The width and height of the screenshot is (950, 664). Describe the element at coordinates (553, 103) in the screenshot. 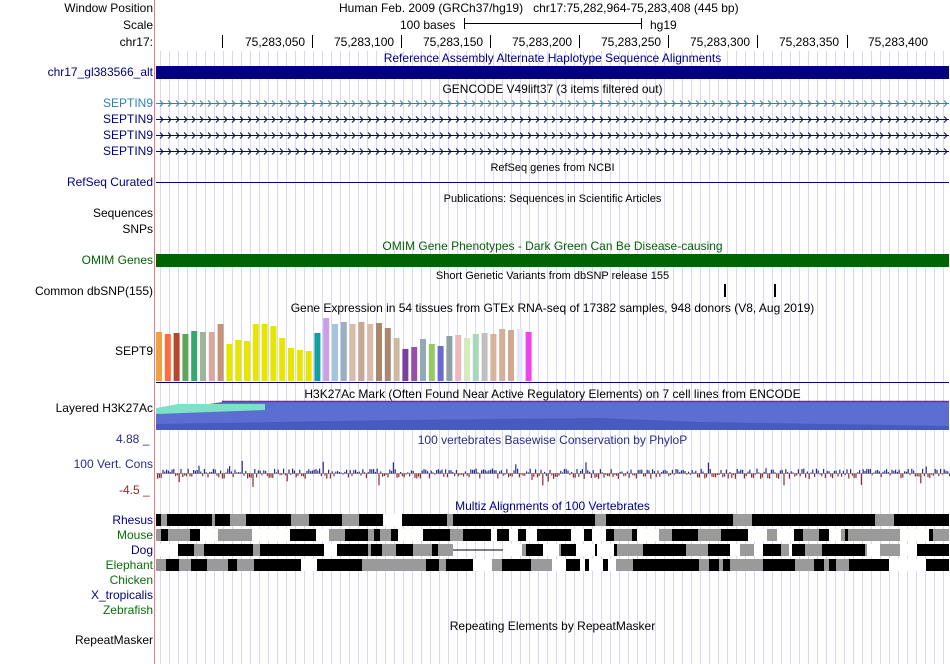

I see `strand-arrows` at that location.